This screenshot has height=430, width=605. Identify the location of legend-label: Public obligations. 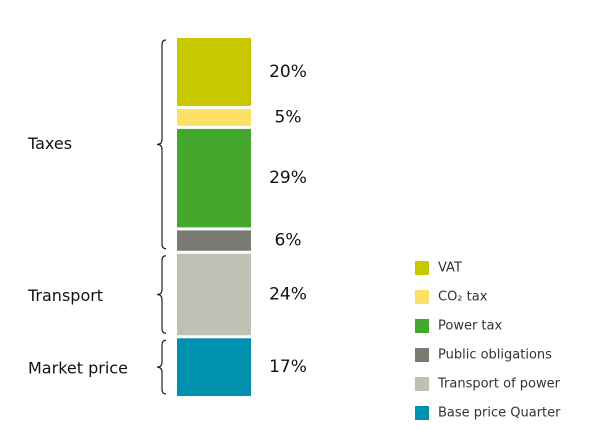
(495, 355).